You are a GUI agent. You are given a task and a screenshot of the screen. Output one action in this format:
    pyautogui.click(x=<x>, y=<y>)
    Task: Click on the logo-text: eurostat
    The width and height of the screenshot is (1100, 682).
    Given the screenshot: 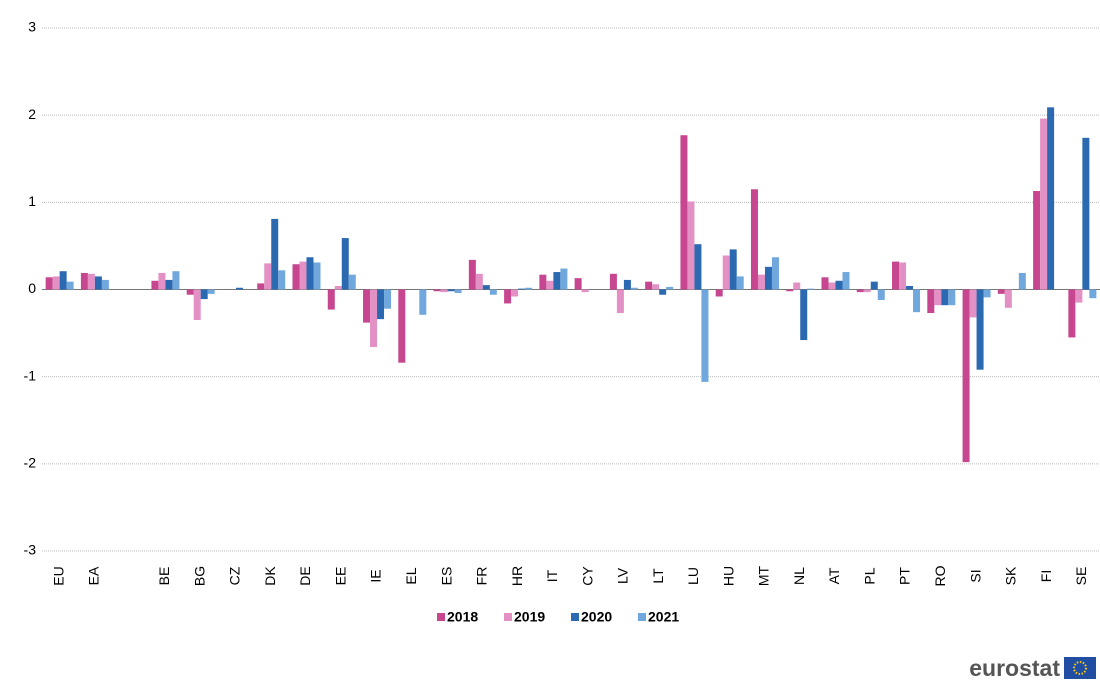 What is the action you would take?
    pyautogui.click(x=1014, y=668)
    